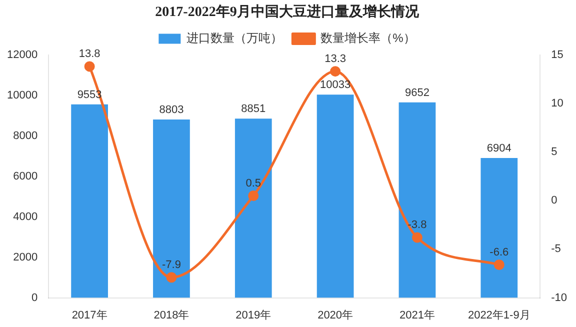 Image resolution: width=576 pixels, height=327 pixels. What do you see at coordinates (25, 136) in the screenshot?
I see `y-tick-label: 8000` at bounding box center [25, 136].